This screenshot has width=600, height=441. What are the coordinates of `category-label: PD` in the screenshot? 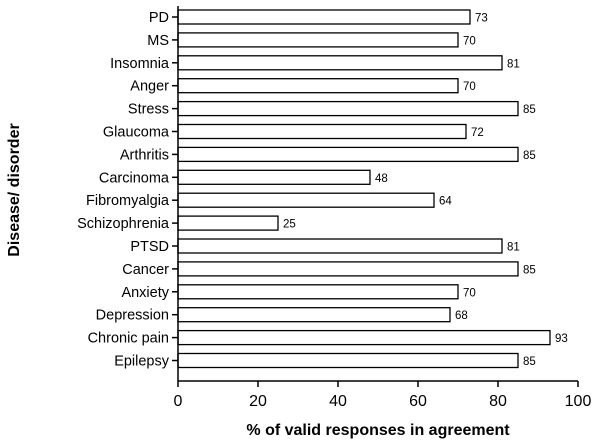 It's located at (159, 18).